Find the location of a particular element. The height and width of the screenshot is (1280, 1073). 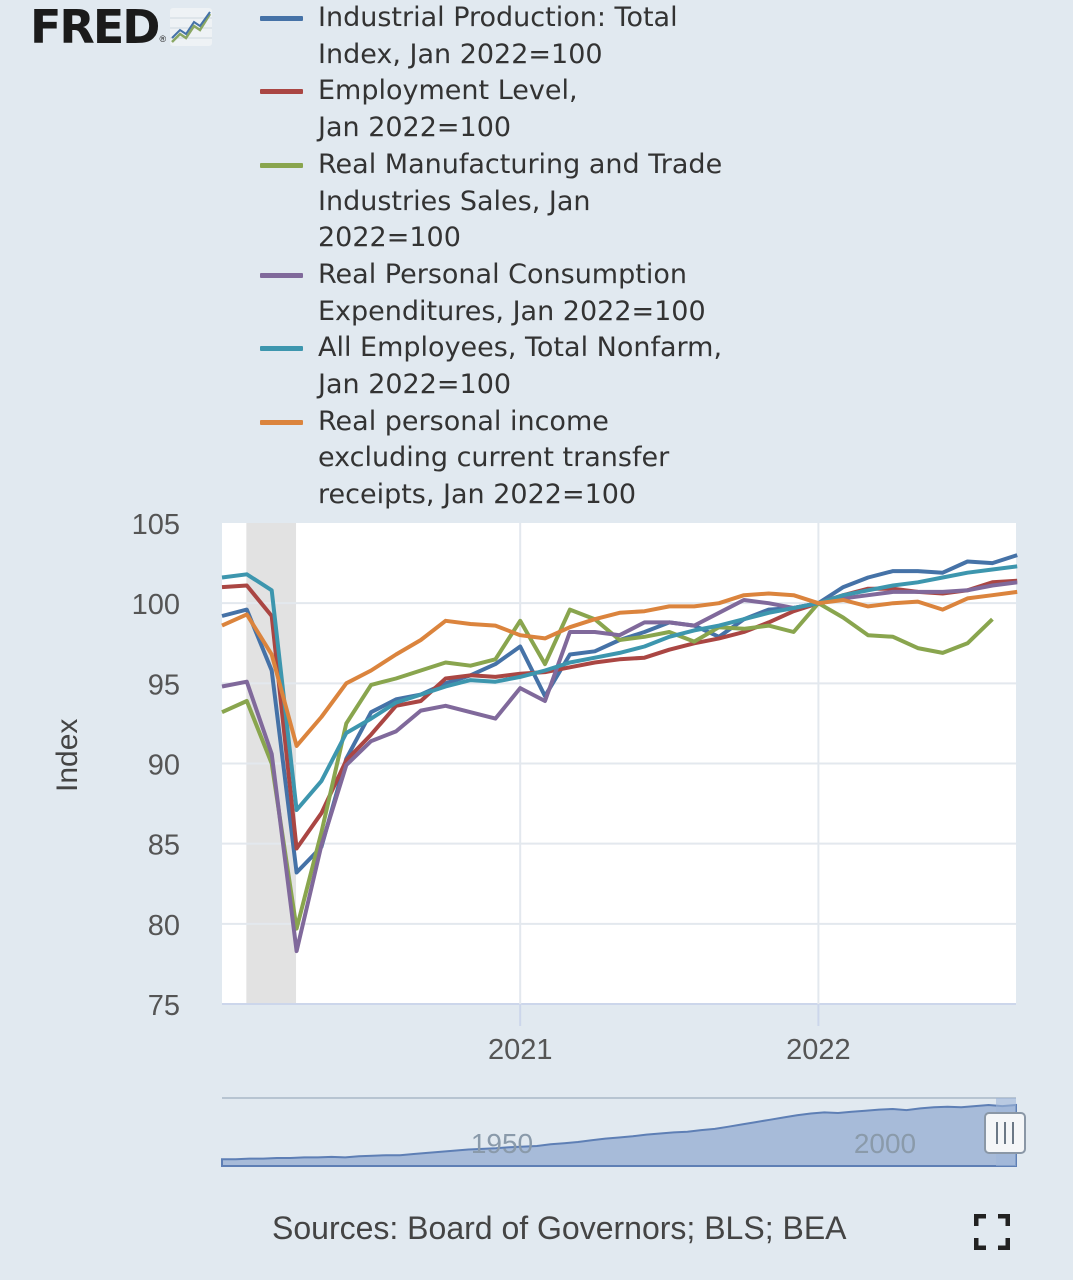

y-axis-title: Index is located at coordinates (67, 755).